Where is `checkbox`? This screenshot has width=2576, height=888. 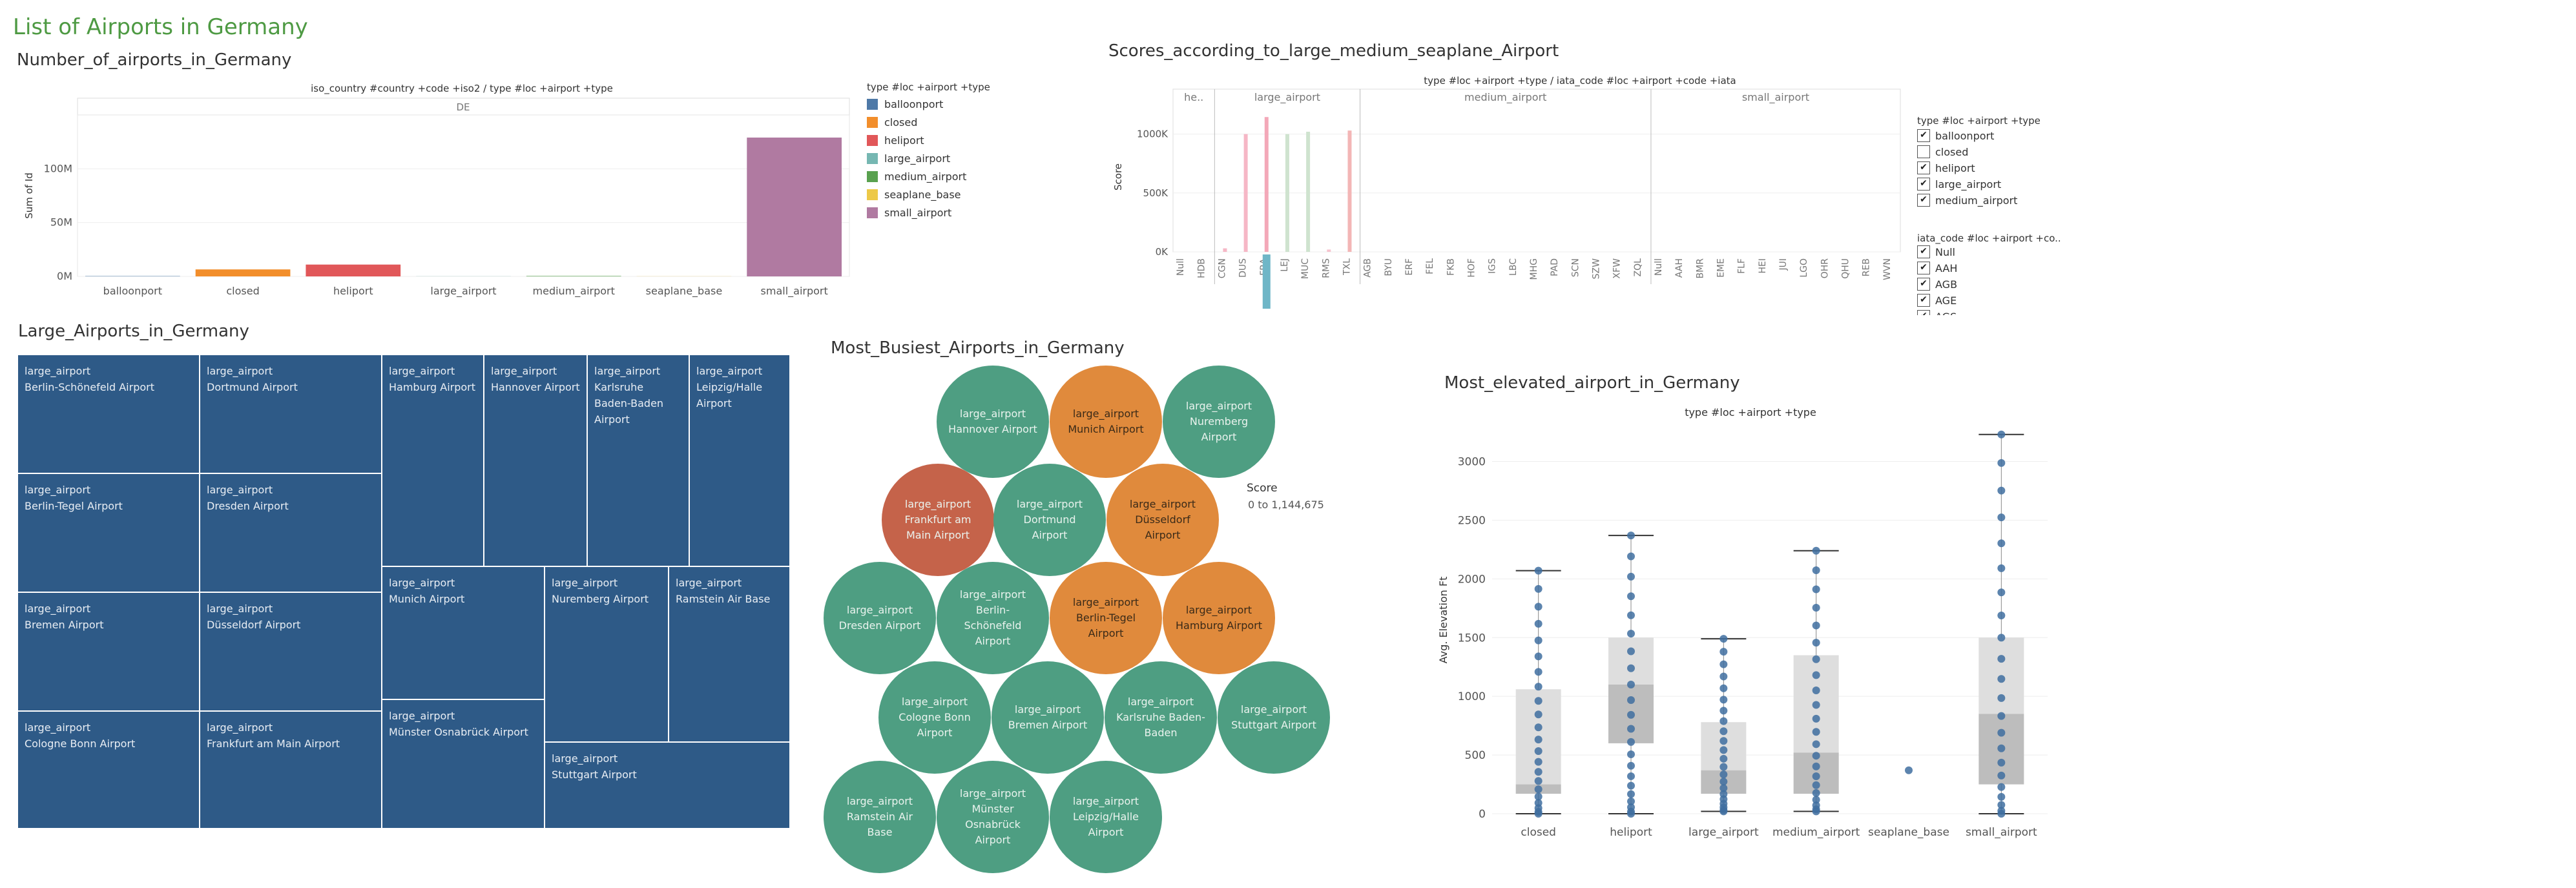
checkbox is located at coordinates (1923, 151).